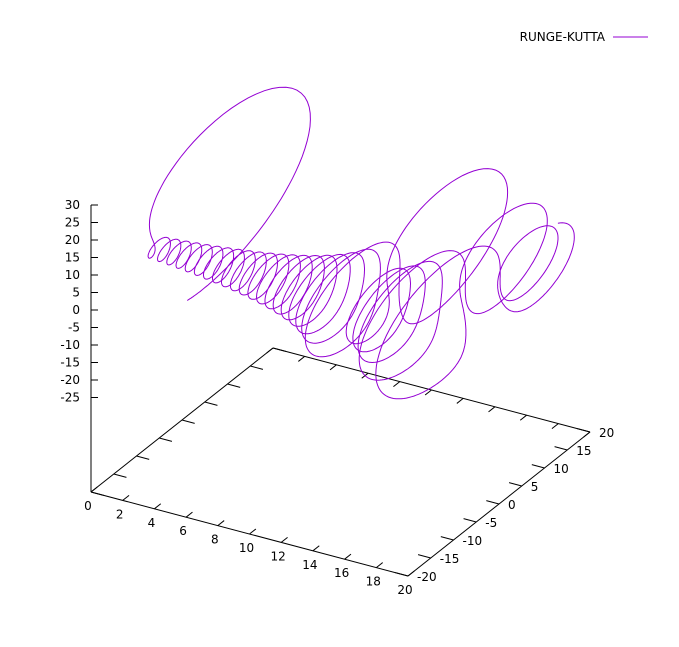  Describe the element at coordinates (79, 301) in the screenshot. I see `z-axis-ticks: 30 25 20 15 10 5 0 -5 -10 -15 -20 -25` at that location.